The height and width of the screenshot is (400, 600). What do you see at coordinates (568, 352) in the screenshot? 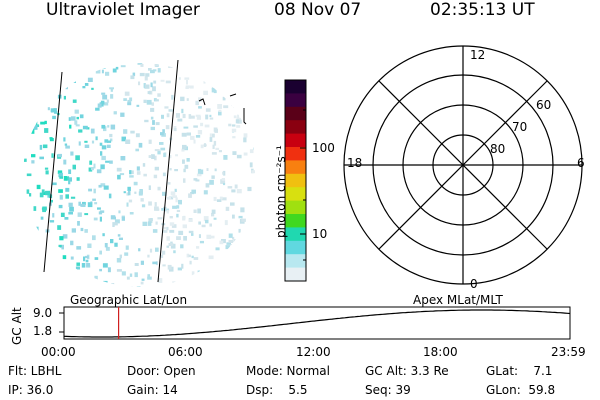
I see `time-tick-2359: 23:59` at bounding box center [568, 352].